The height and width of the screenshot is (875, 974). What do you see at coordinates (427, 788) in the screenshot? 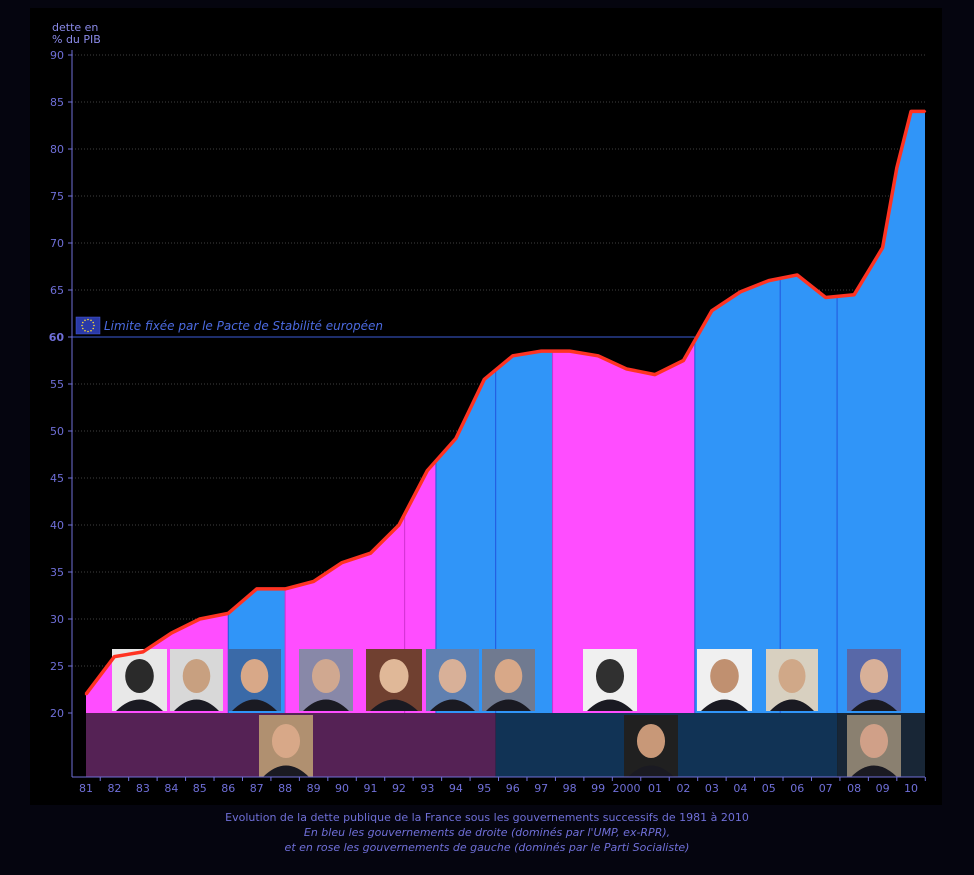
I see `x-tick-label-93: 93` at bounding box center [427, 788].